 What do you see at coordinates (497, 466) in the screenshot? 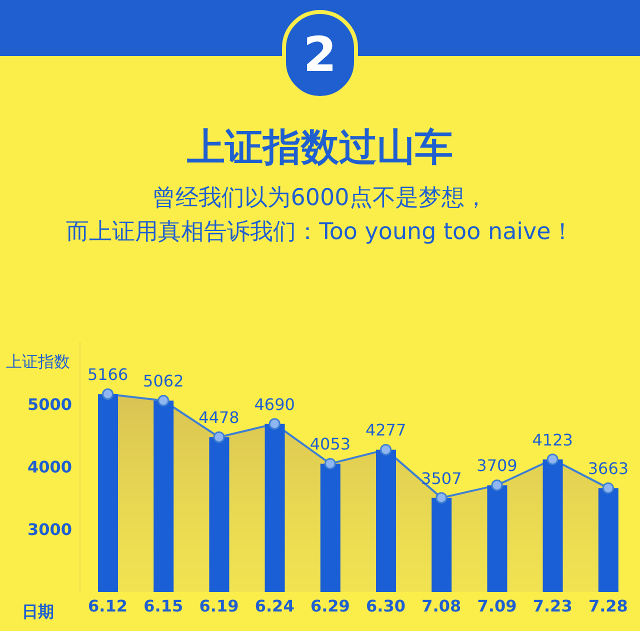
I see `data-label: 3709` at bounding box center [497, 466].